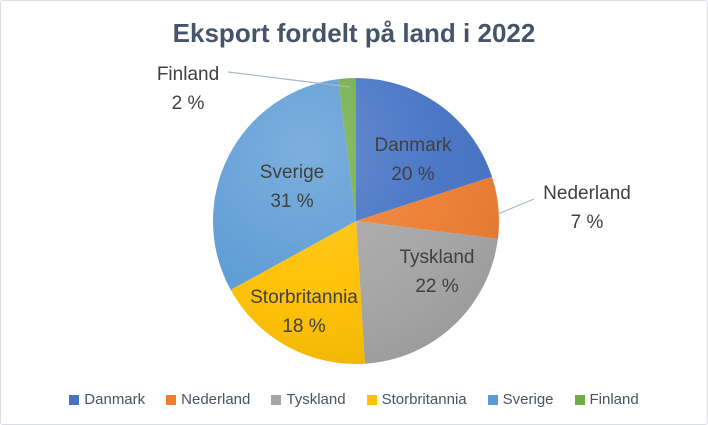 The image size is (708, 425). I want to click on slice-label-storbritannia: Storbritannia 18 %, so click(304, 312).